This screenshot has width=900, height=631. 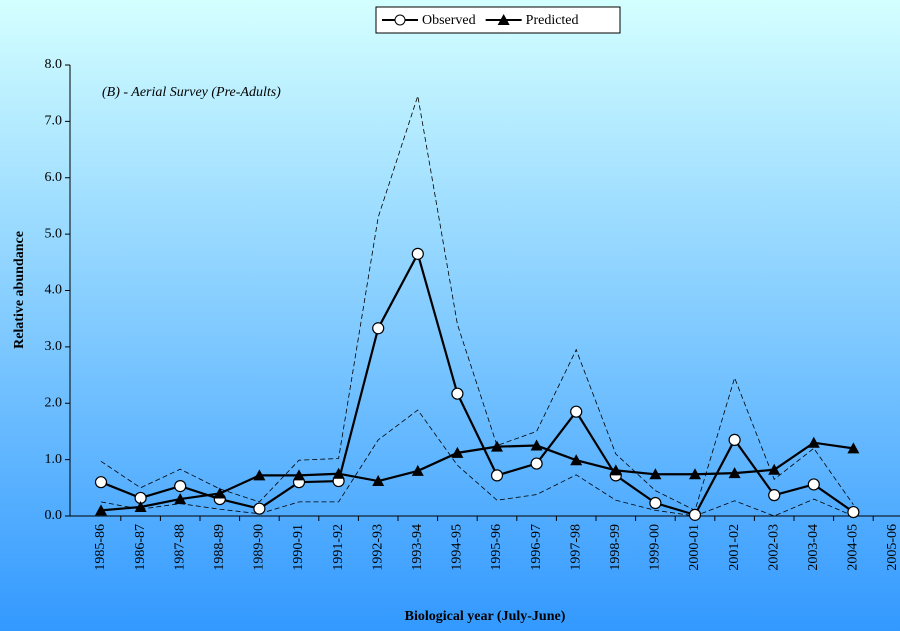 What do you see at coordinates (54, 459) in the screenshot?
I see `y-tick-label: 1.0` at bounding box center [54, 459].